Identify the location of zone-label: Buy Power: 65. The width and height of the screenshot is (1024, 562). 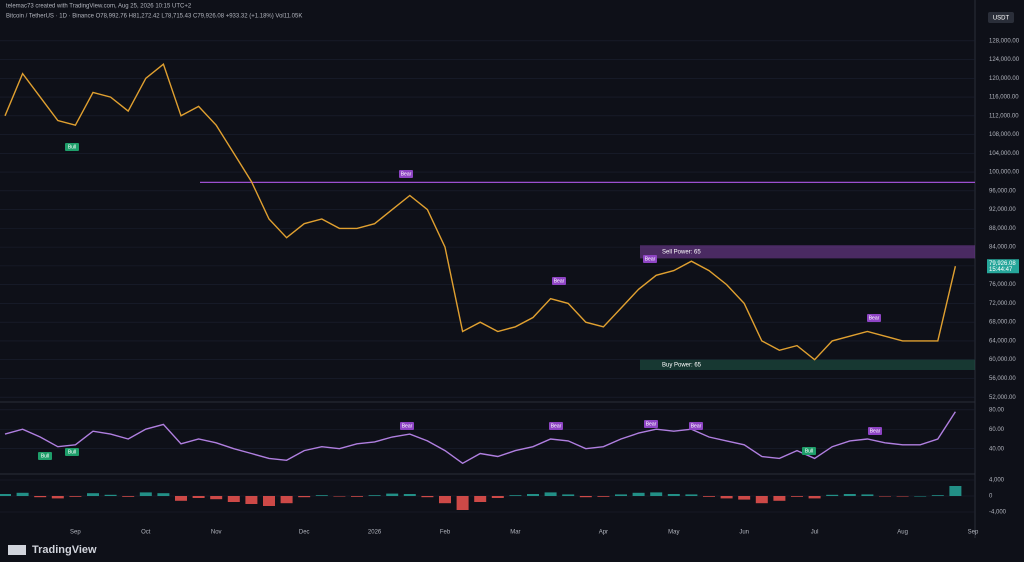
(682, 365).